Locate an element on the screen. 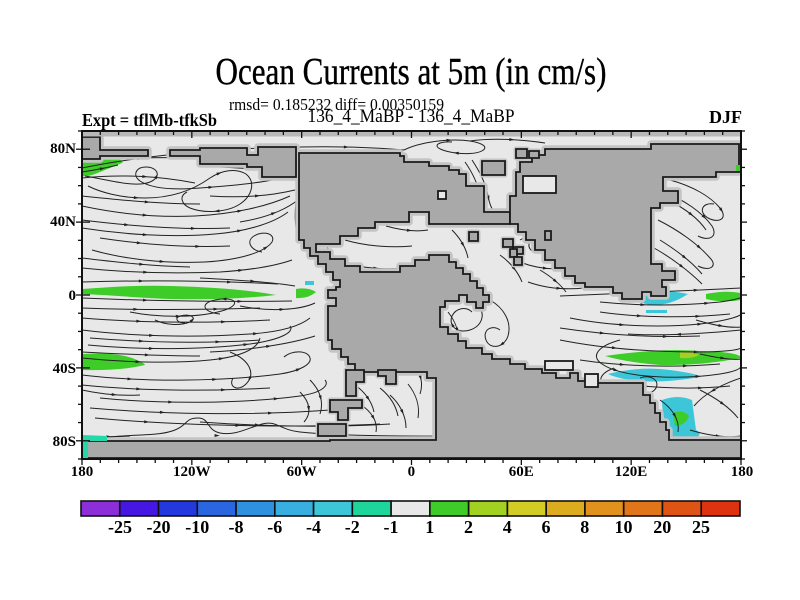  svg-text: 6 is located at coordinates (546, 527).